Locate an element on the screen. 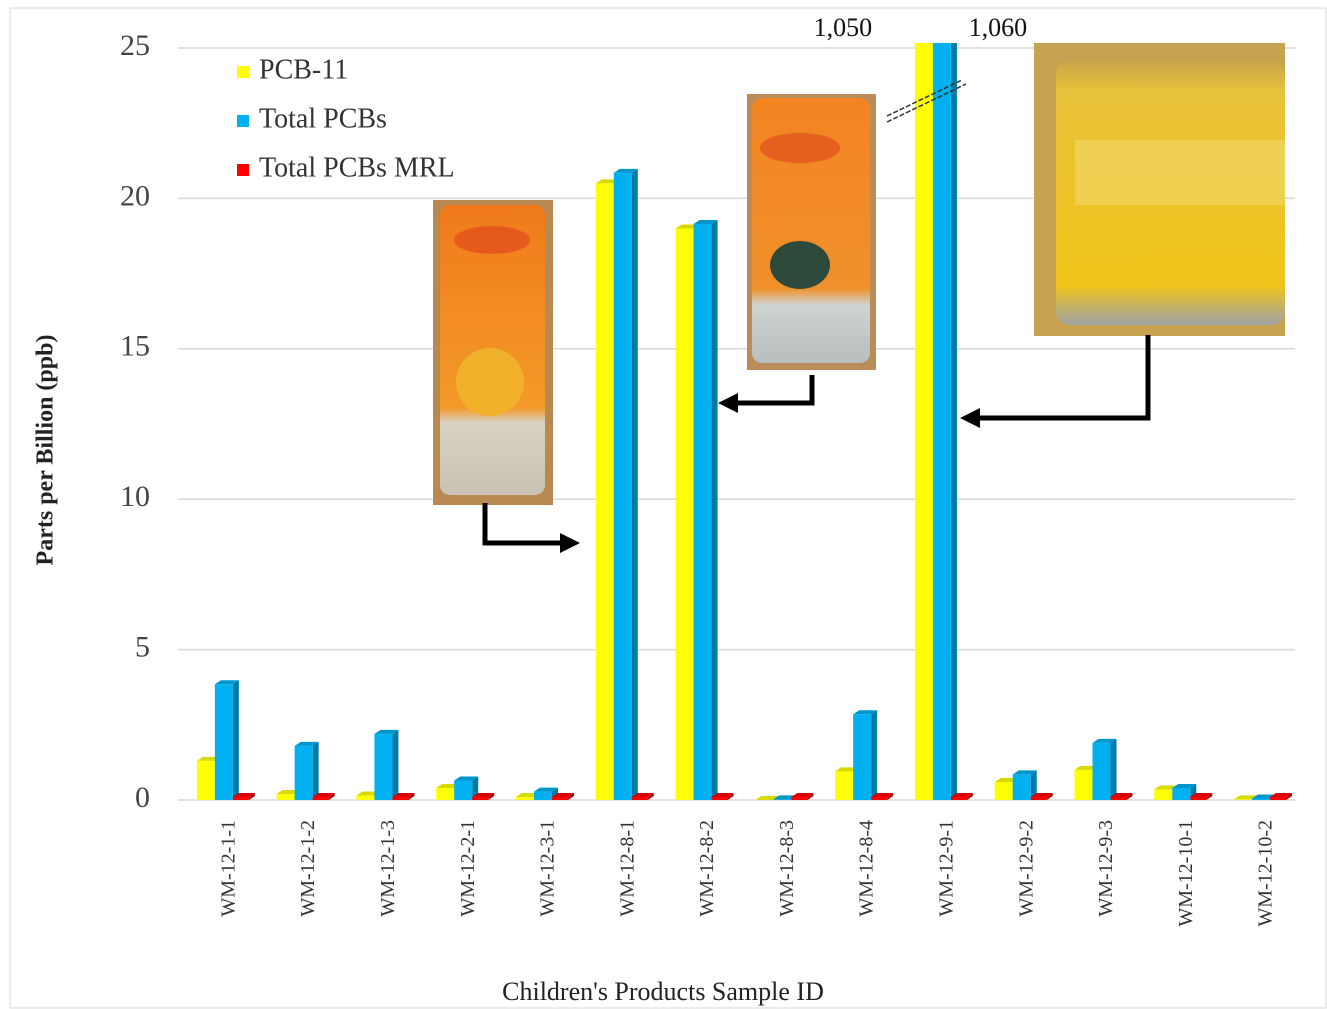 Image resolution: width=1327 pixels, height=1009 pixels. y-tick-label: 10 is located at coordinates (135, 496).